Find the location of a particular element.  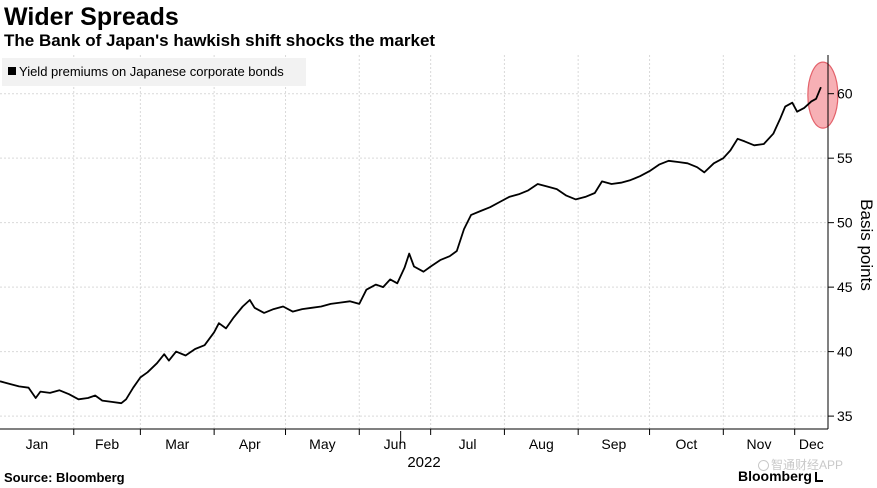

x-tick-label: Jun is located at coordinates (395, 444).